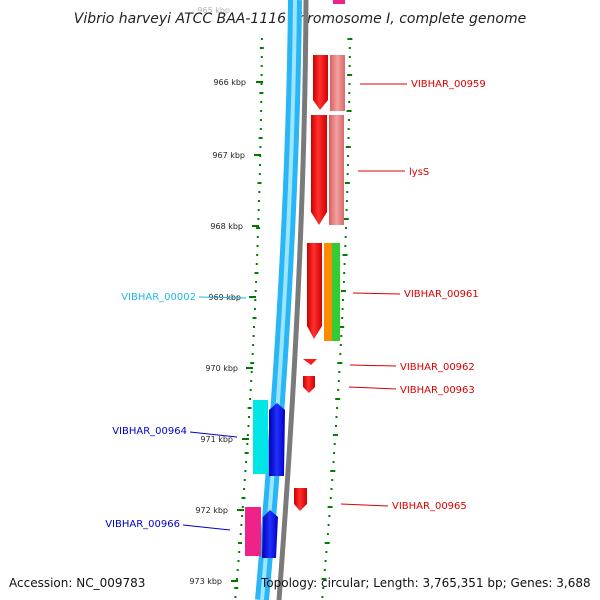 The image size is (600, 600). Describe the element at coordinates (429, 506) in the screenshot. I see `gene-label-vibhar-00965: VIBHAR_00965` at that location.